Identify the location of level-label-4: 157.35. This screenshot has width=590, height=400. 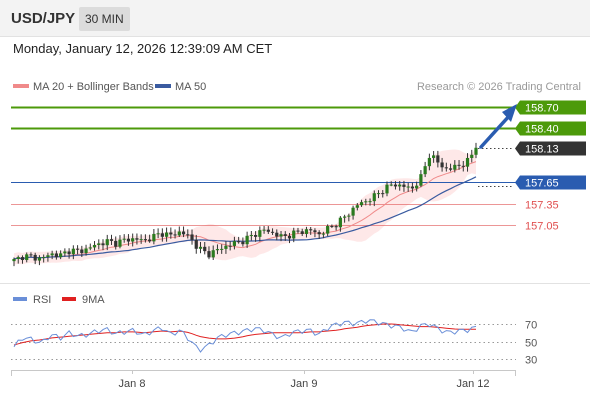
(542, 206).